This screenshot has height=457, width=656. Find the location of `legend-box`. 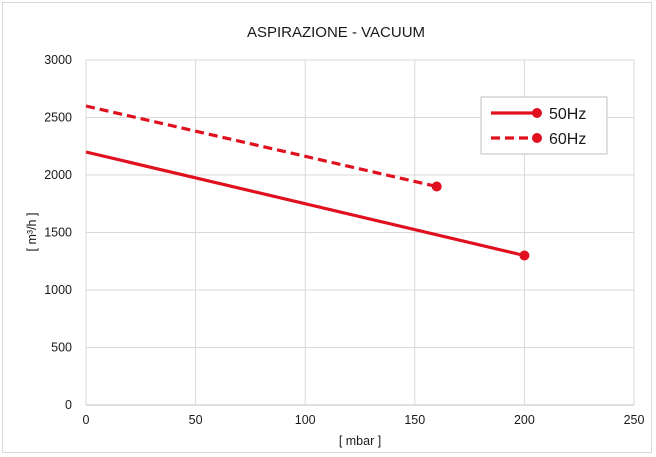

legend-box is located at coordinates (544, 125).